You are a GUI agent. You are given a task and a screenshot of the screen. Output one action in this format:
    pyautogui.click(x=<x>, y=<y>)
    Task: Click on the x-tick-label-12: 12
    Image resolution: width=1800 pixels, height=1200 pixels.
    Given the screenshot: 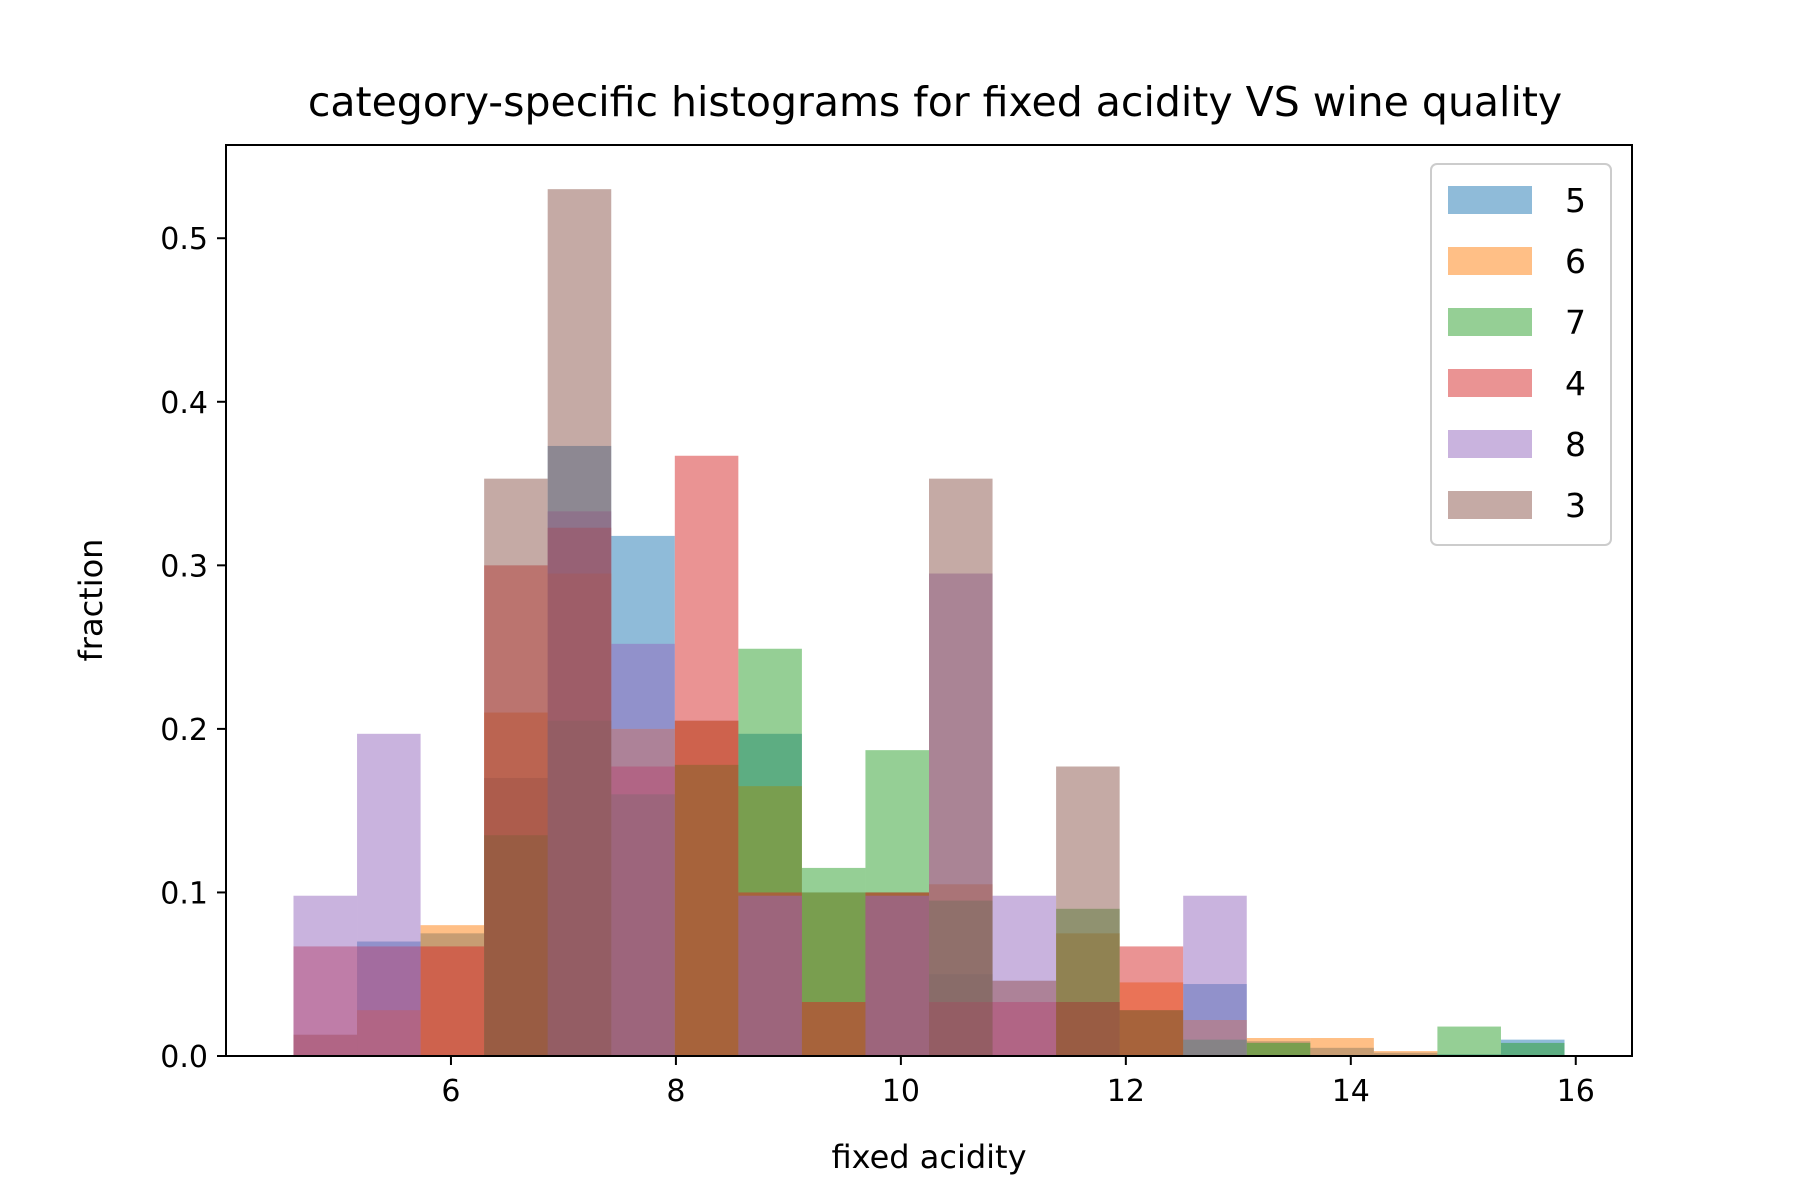 What is the action you would take?
    pyautogui.click(x=1126, y=1091)
    